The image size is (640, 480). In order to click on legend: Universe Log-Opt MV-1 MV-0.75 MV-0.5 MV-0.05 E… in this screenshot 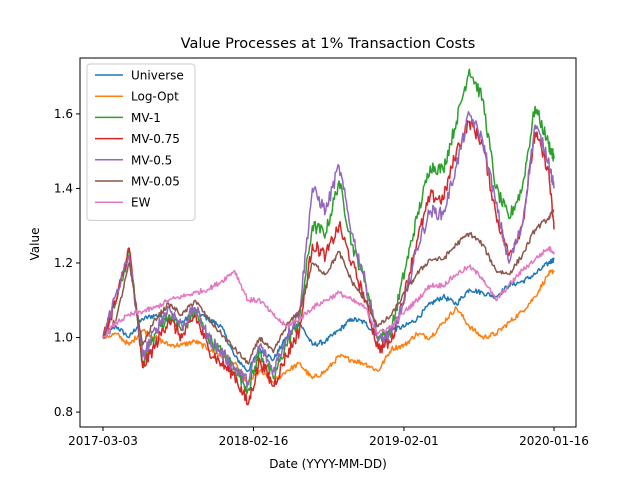, I will do `click(141, 142)`.